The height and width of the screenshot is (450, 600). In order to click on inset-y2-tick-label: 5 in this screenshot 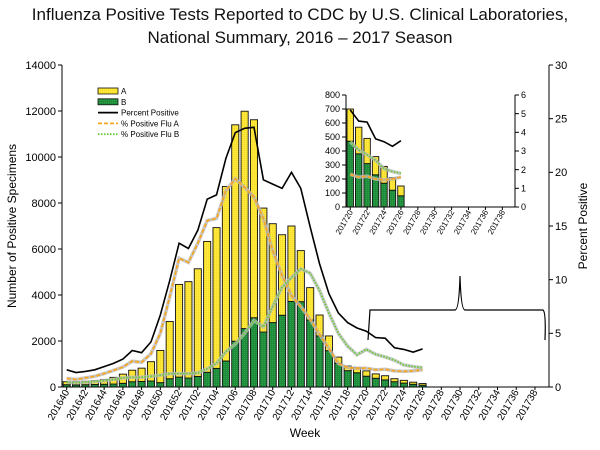, I will do `click(523, 114)`.